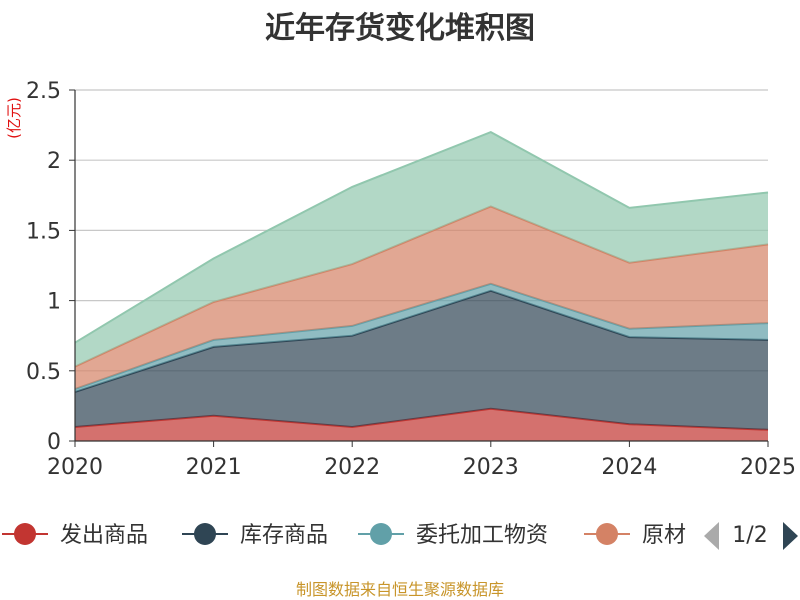 The image size is (800, 600). What do you see at coordinates (284, 535) in the screenshot?
I see `legend-label: 库存商品` at bounding box center [284, 535].